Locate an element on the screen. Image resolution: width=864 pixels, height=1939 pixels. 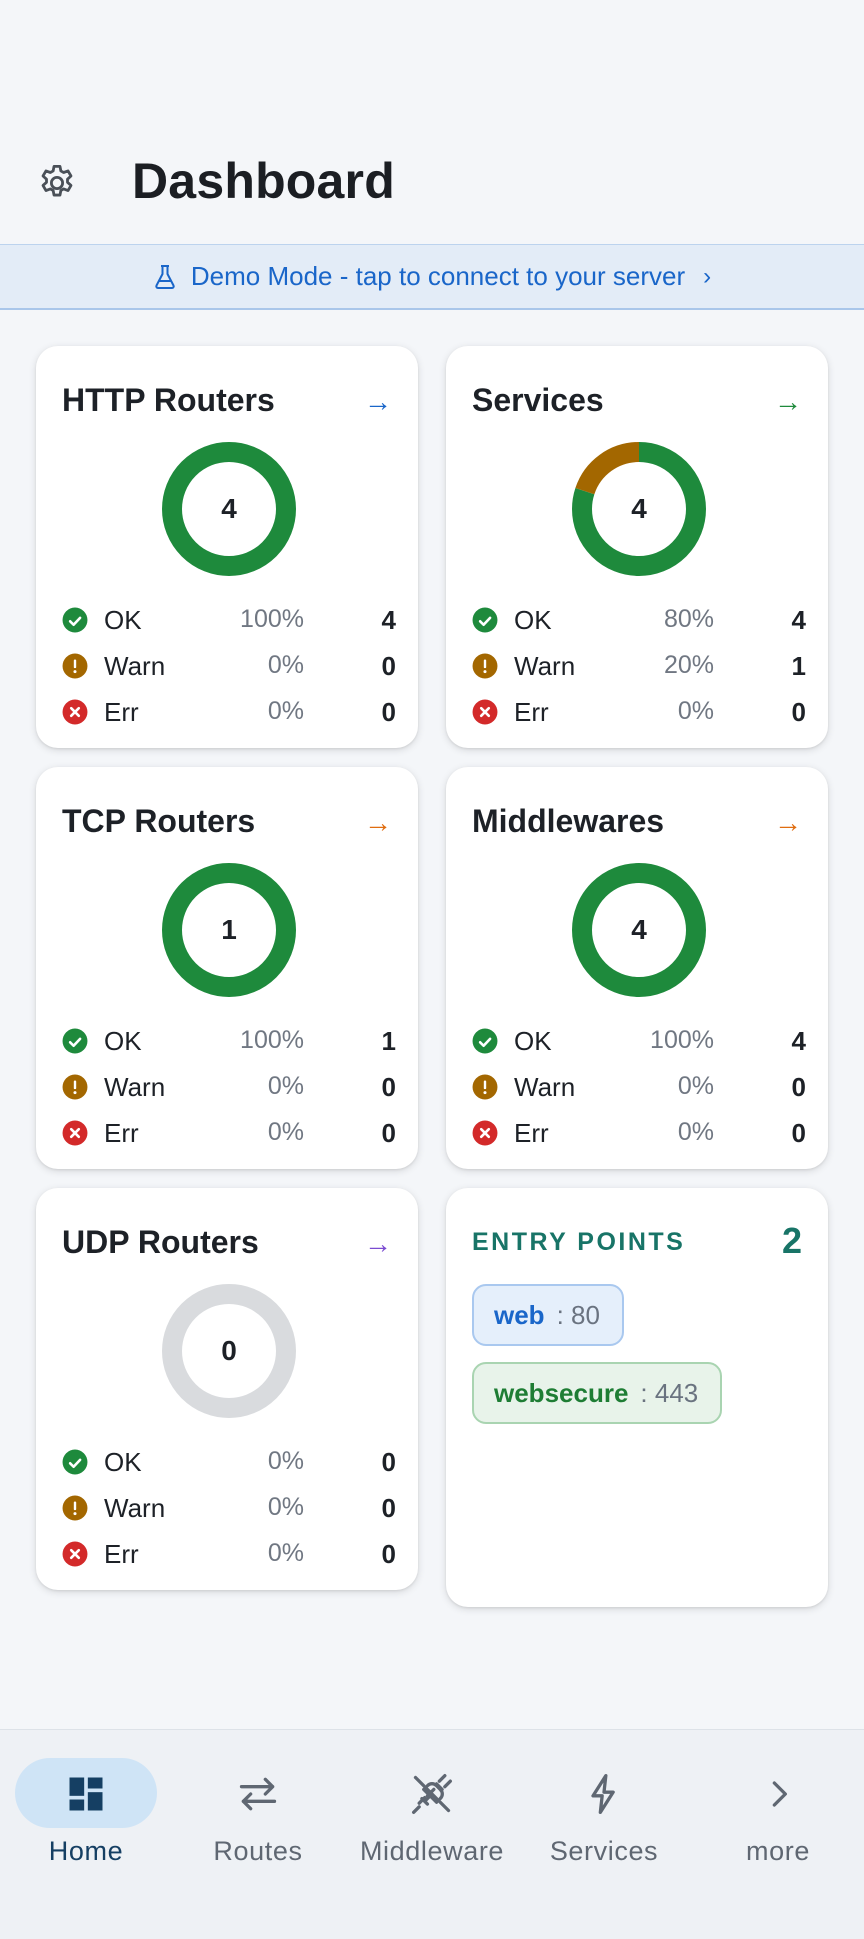
card-udp-routers: UDP Routers → 0 OK 0% 0 Warn 0% 0 Err 0% 0 is located at coordinates (227, 1389).